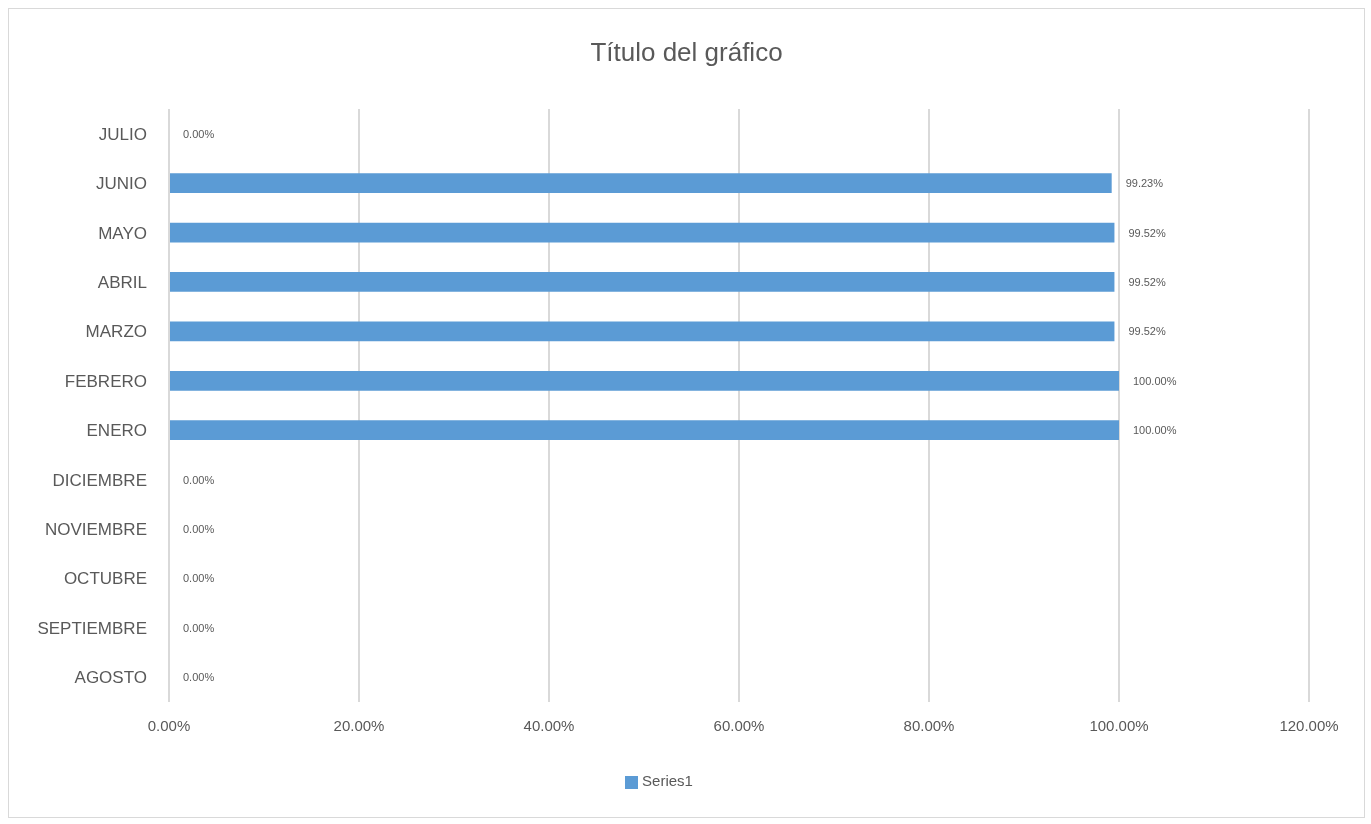 Image resolution: width=1371 pixels, height=824 pixels. Describe the element at coordinates (116, 332) in the screenshot. I see `y-tick-label: MARZO` at that location.